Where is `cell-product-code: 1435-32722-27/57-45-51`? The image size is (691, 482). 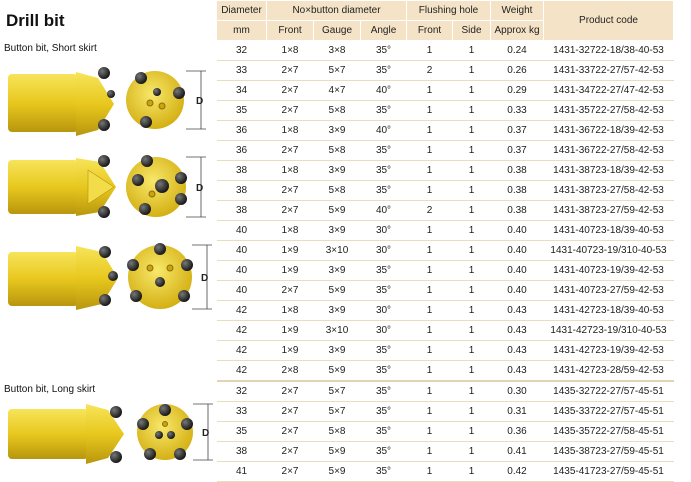 cell-product-code: 1435-32722-27/57-45-51 is located at coordinates (608, 391).